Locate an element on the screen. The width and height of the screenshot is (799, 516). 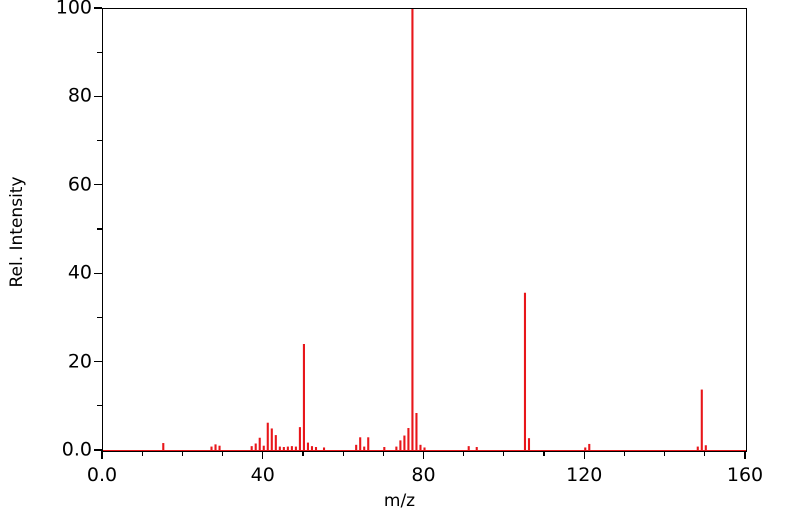
x-tick-label: 0.0 is located at coordinates (102, 475).